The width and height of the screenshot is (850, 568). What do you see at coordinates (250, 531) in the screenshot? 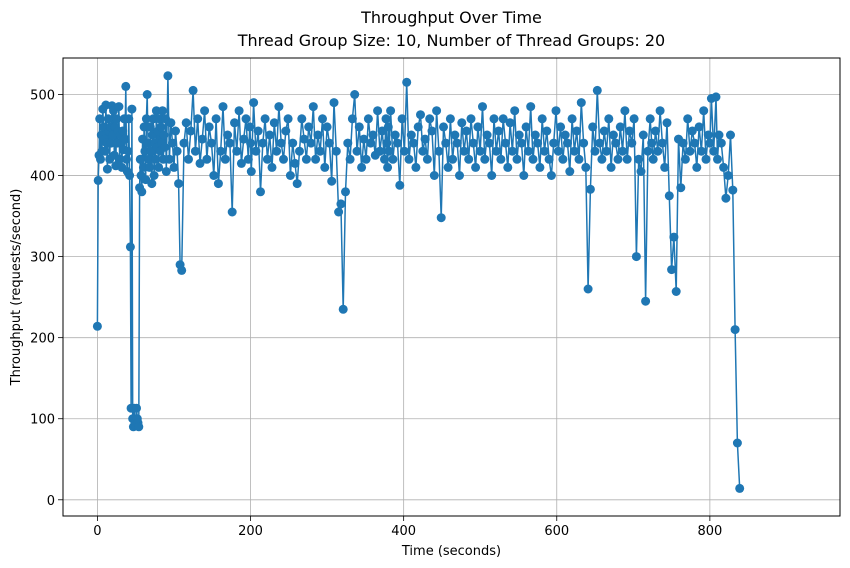
I see `x-tick-label: 200` at bounding box center [250, 531].